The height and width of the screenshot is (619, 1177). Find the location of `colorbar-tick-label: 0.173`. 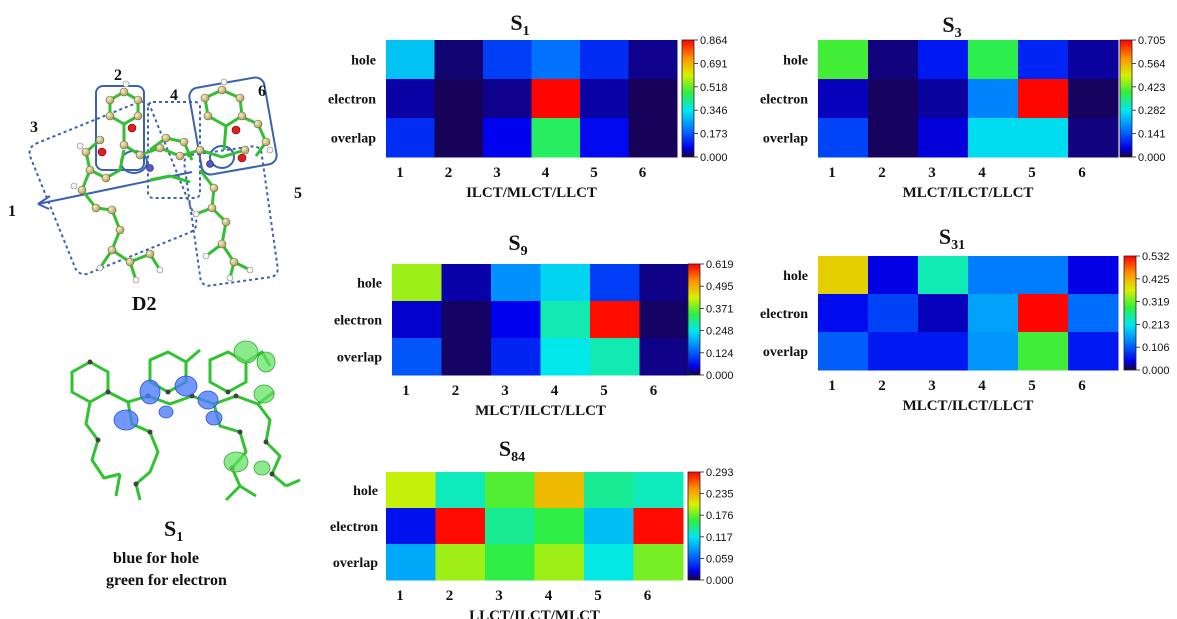

colorbar-tick-label: 0.173 is located at coordinates (714, 135).